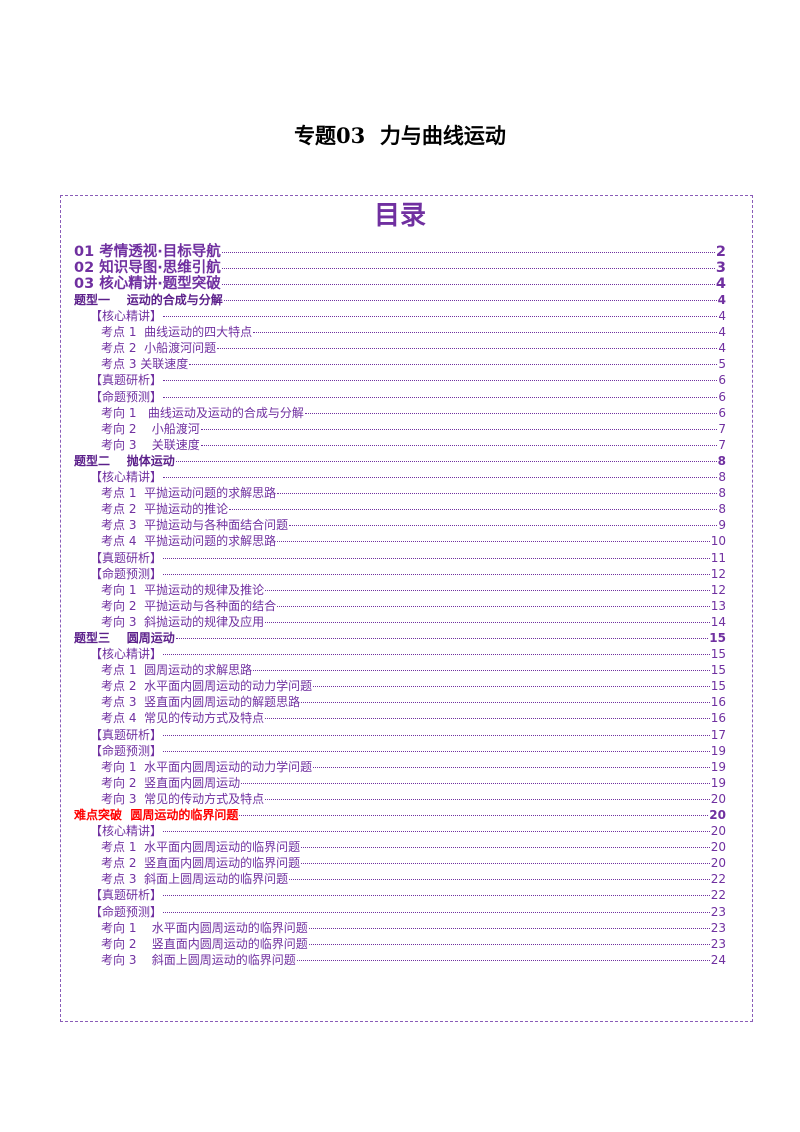  I want to click on toc-item: 考点 4 常见的传动方式及特点 16, so click(400, 718).